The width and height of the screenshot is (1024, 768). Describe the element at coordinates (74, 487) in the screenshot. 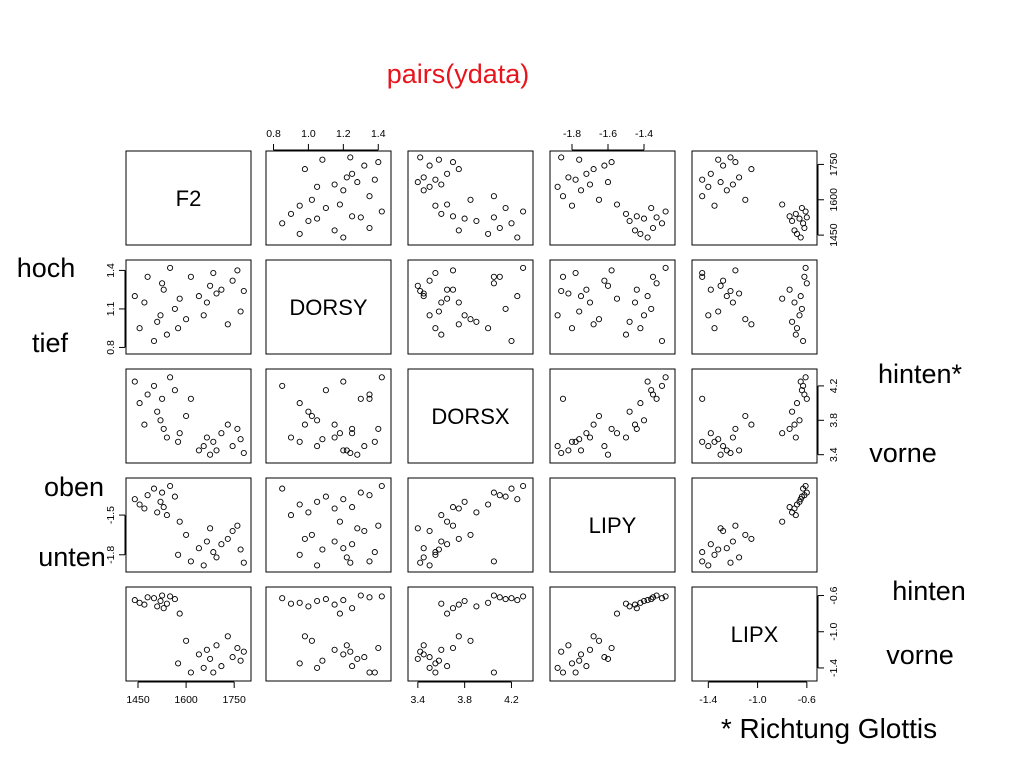

I see `annotation-oben: oben` at that location.